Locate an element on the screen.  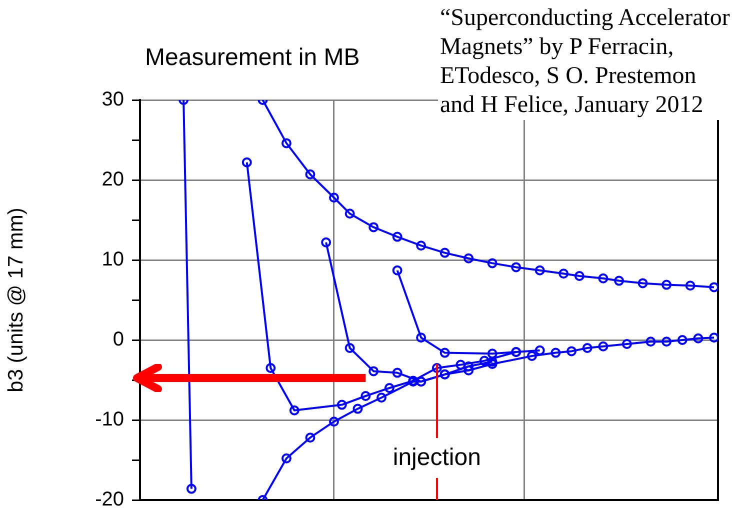
y-tick-label: 30 is located at coordinates (113, 99).